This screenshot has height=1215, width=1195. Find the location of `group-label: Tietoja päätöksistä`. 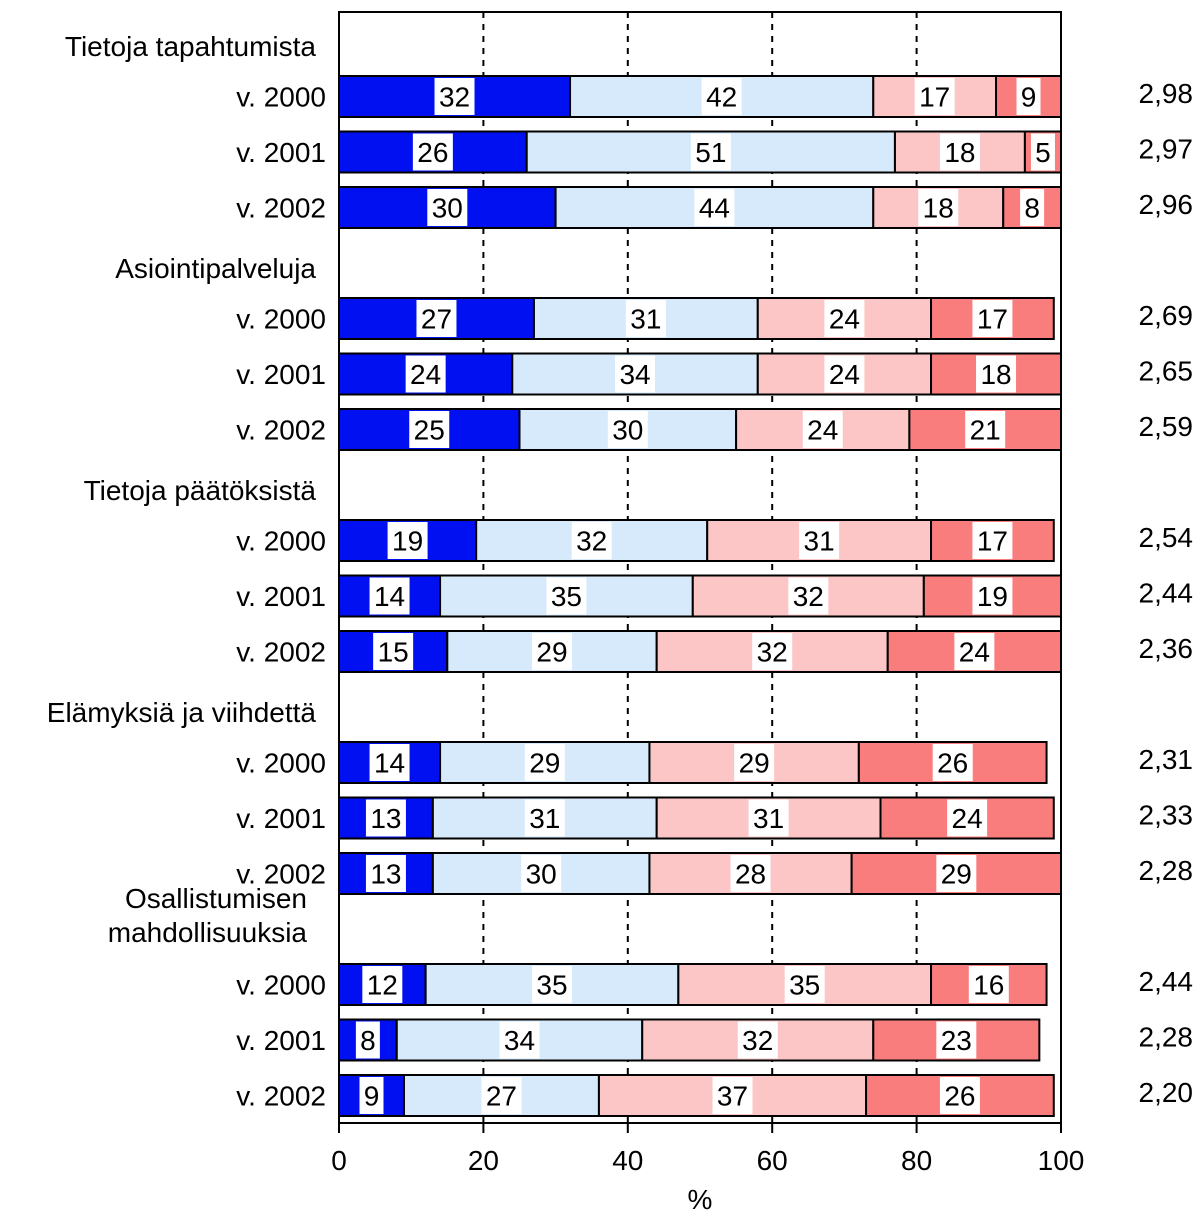

group-label: Tietoja päätöksistä is located at coordinates (200, 490).